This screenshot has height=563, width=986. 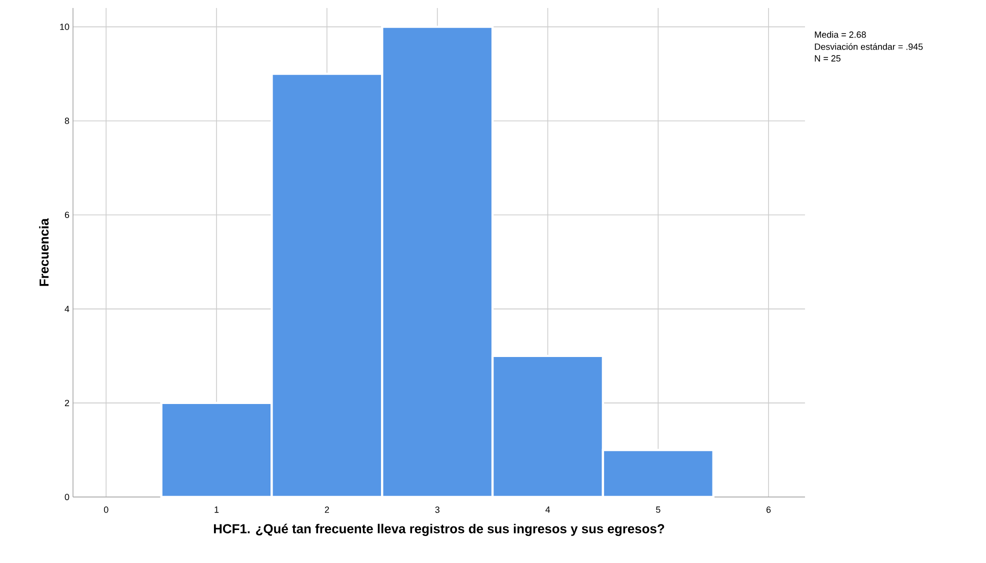 I want to click on x-tick-label: 0, so click(x=106, y=509).